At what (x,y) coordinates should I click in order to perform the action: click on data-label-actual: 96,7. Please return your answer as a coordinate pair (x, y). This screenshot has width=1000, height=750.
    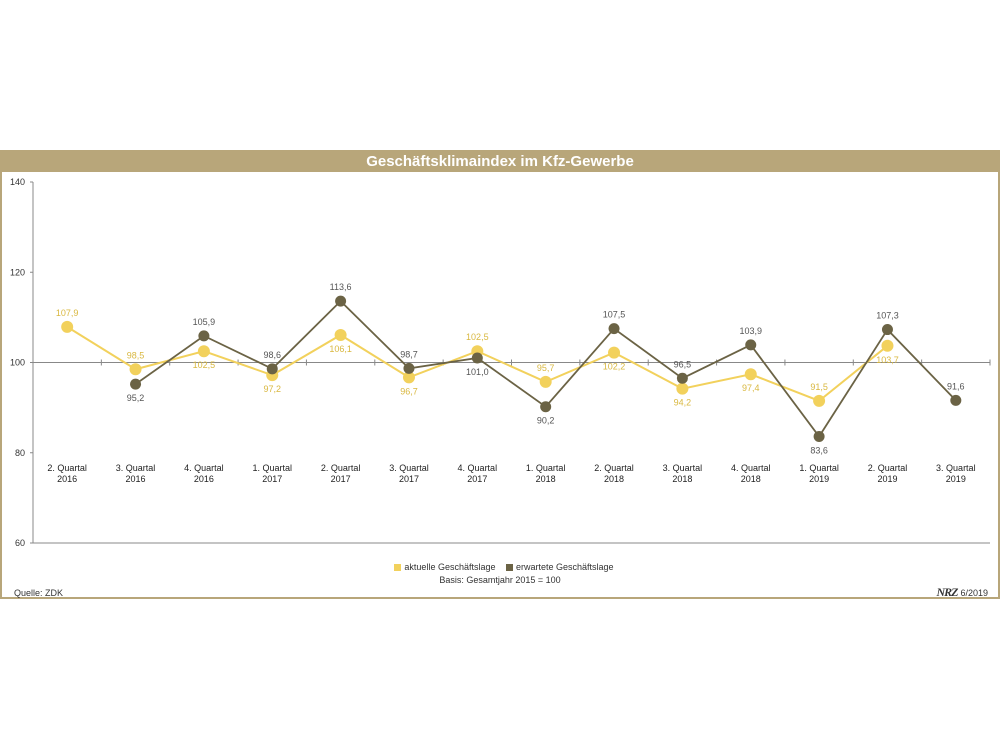
    Looking at the image, I should click on (409, 391).